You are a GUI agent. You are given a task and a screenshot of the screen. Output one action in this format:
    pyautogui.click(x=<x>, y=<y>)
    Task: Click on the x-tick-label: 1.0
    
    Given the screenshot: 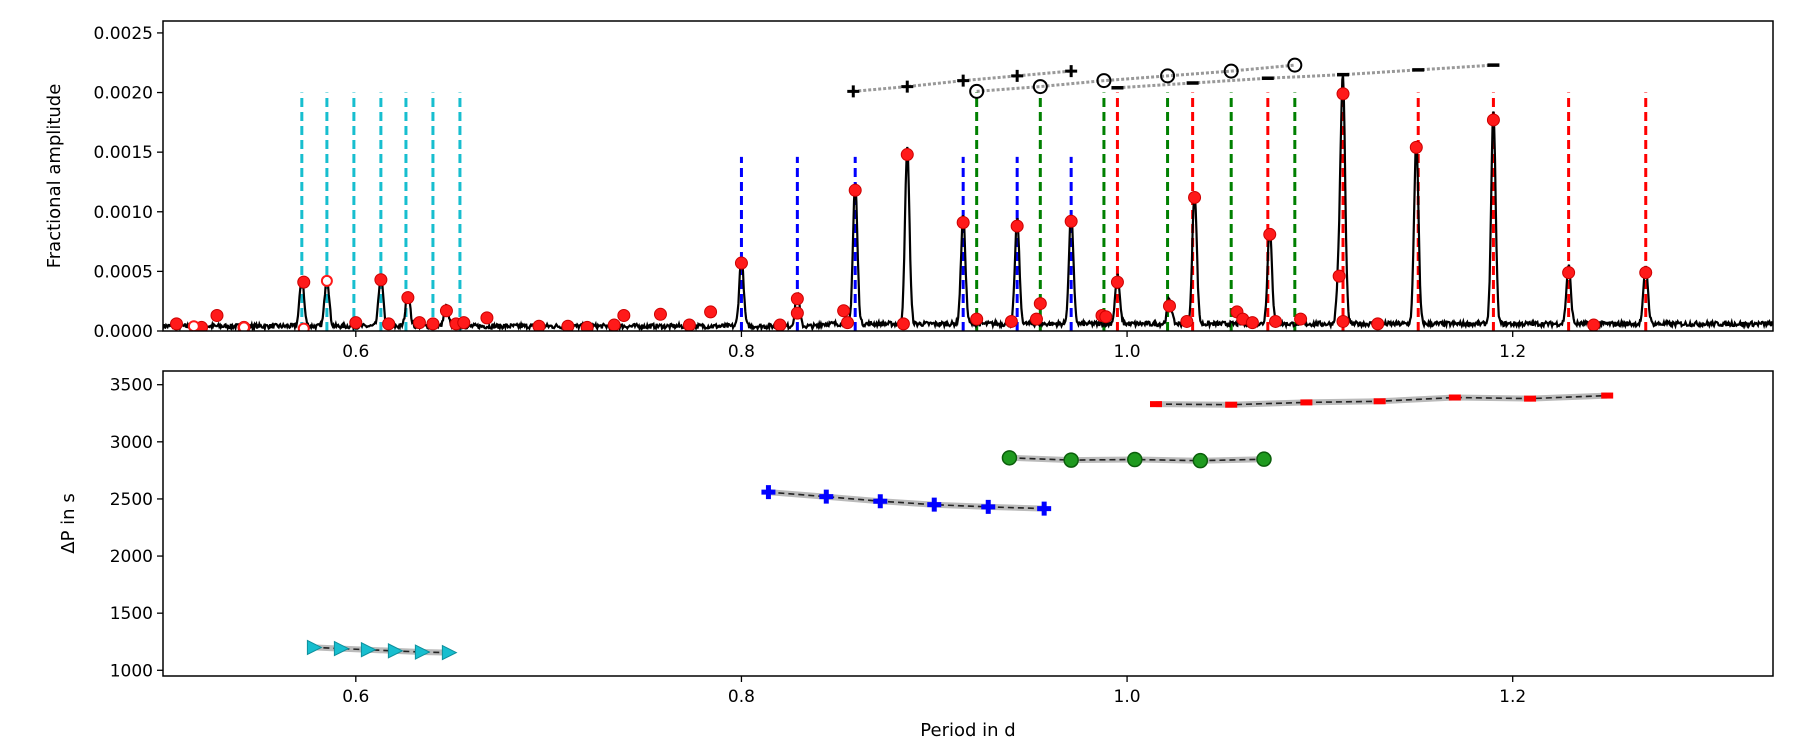 What is the action you would take?
    pyautogui.click(x=1127, y=697)
    